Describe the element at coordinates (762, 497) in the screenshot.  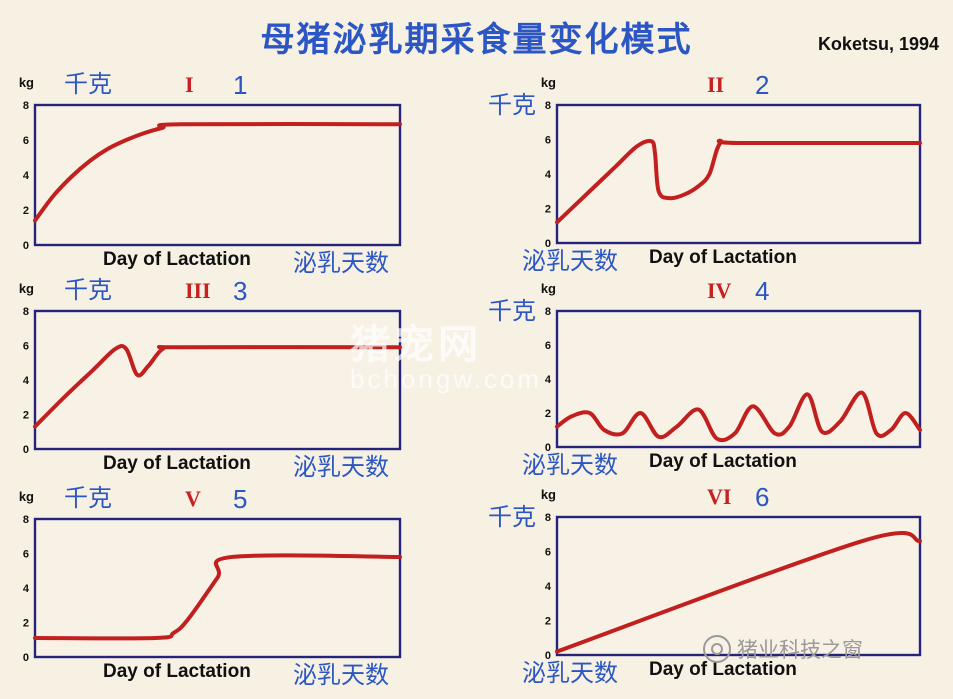
I see `pattern-number-label: 6` at that location.